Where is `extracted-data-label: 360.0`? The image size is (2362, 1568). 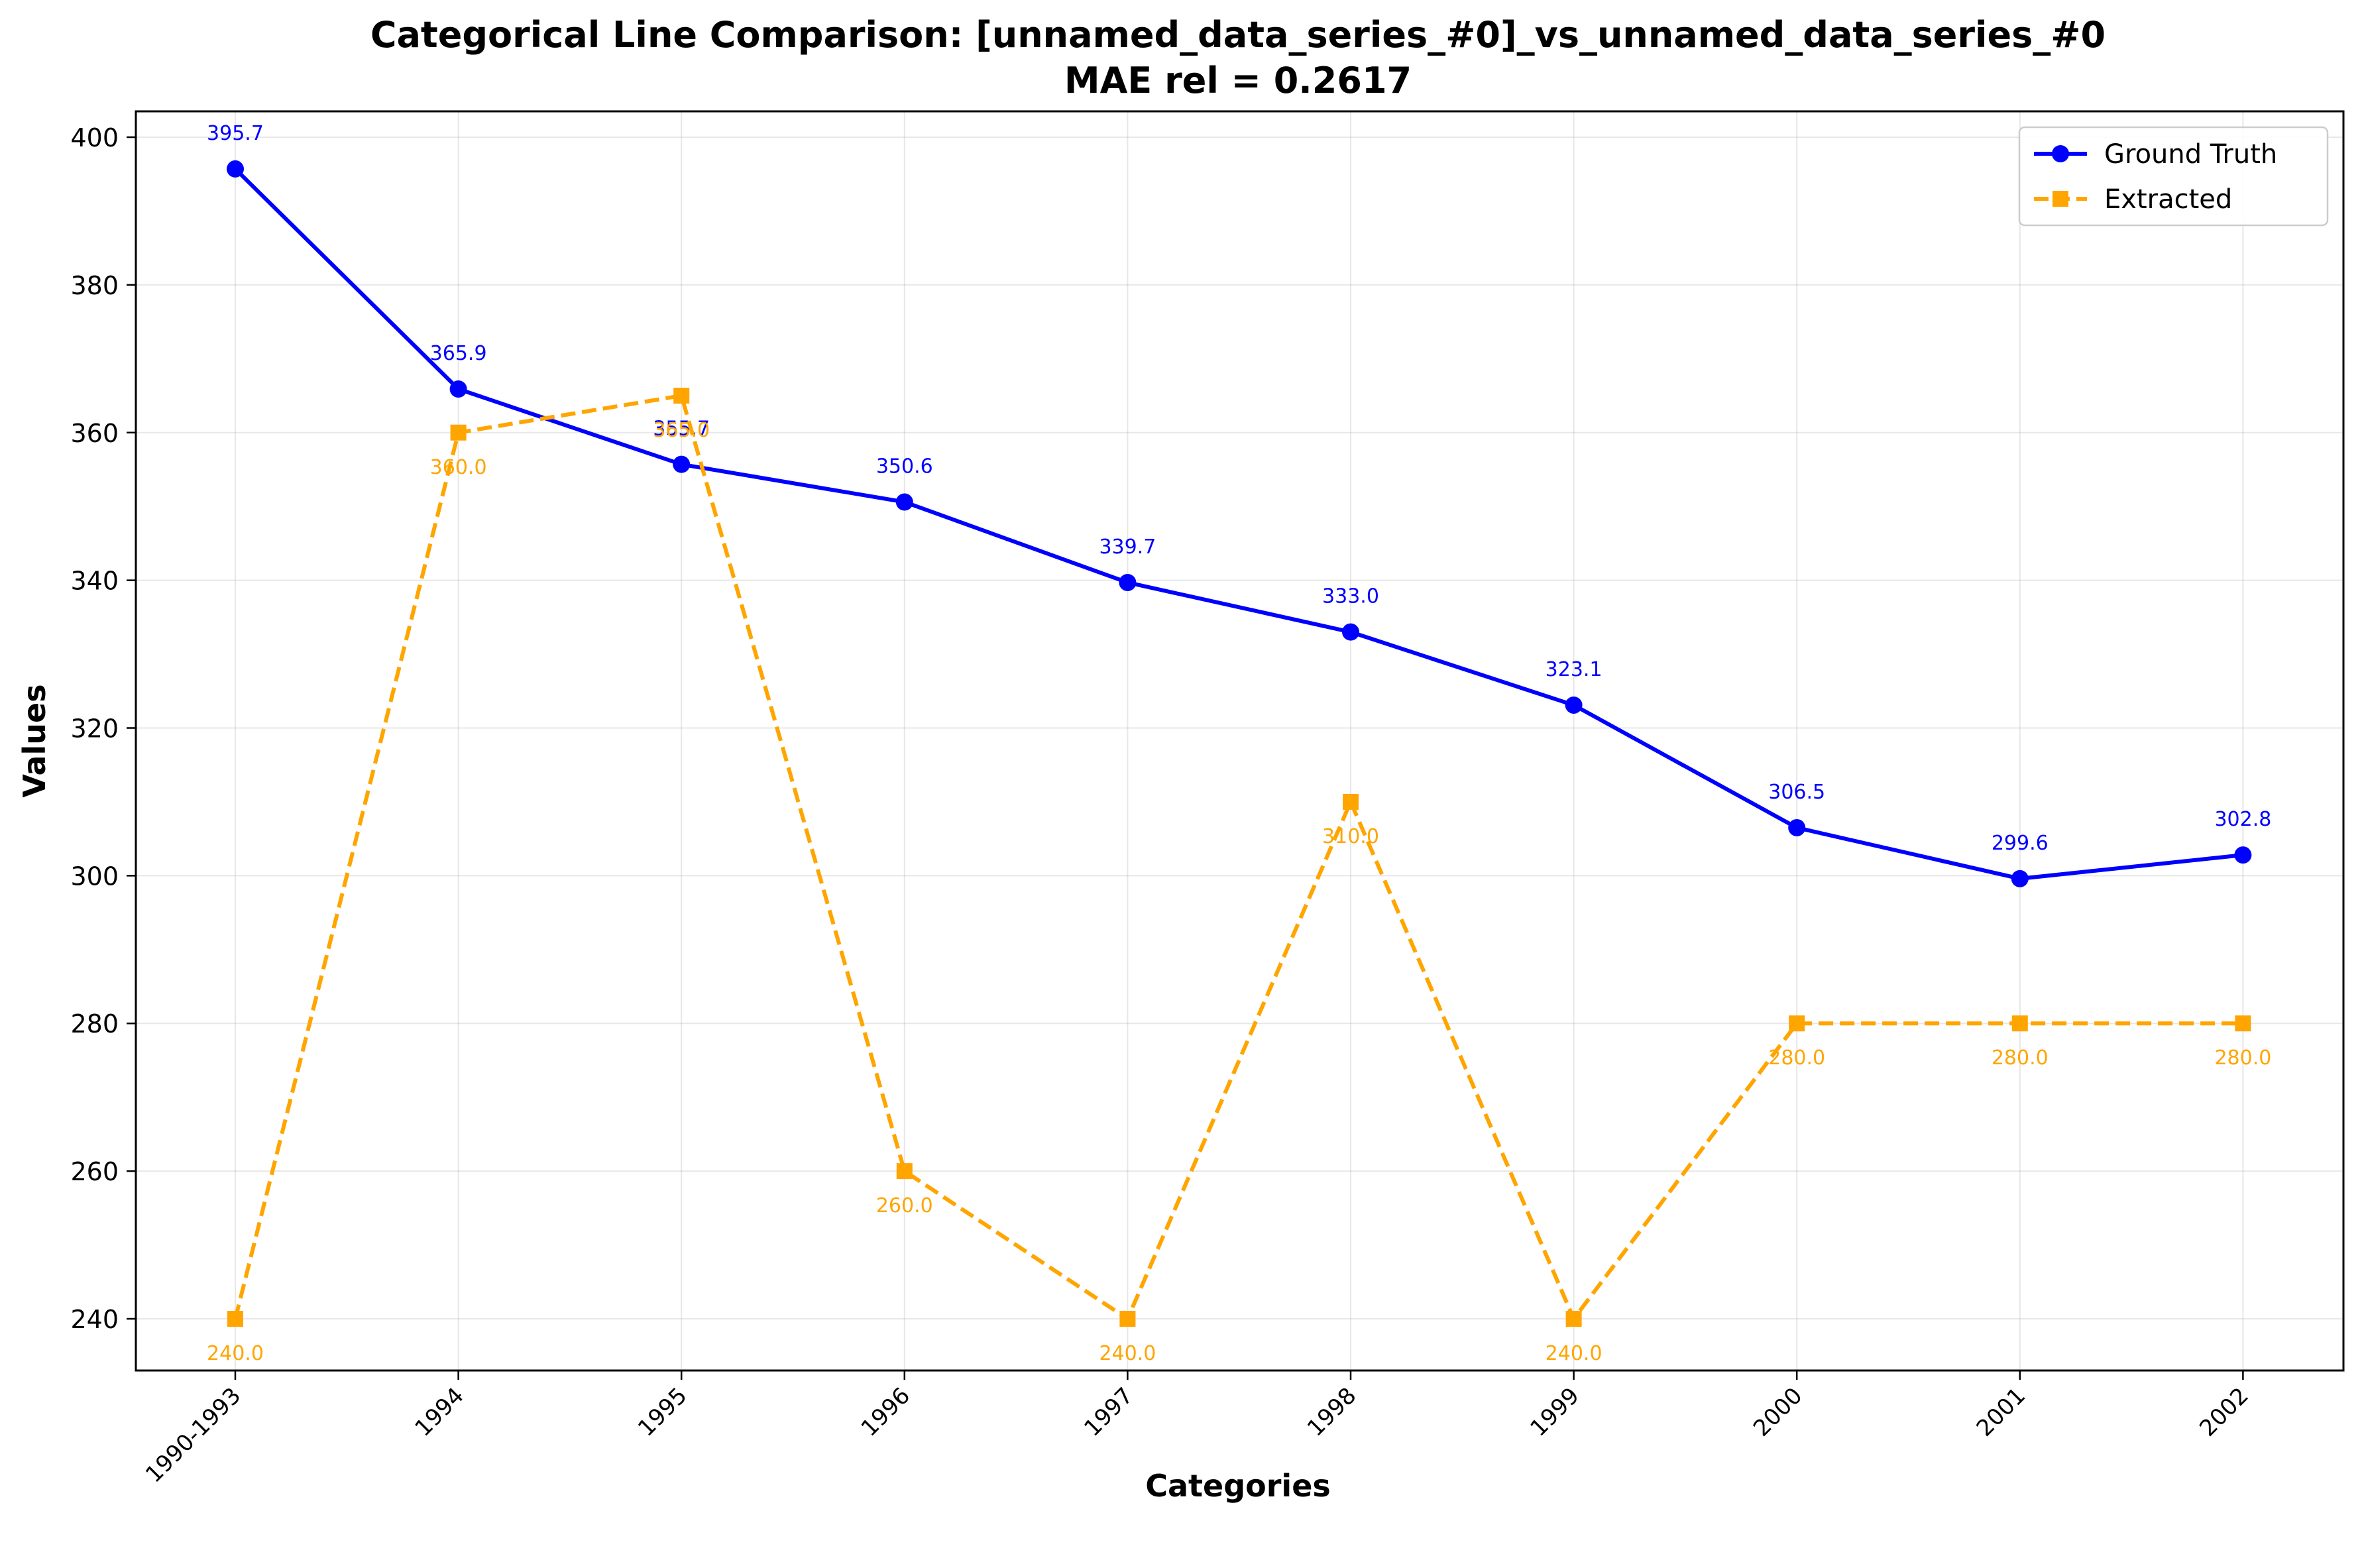 extracted-data-label: 360.0 is located at coordinates (459, 467).